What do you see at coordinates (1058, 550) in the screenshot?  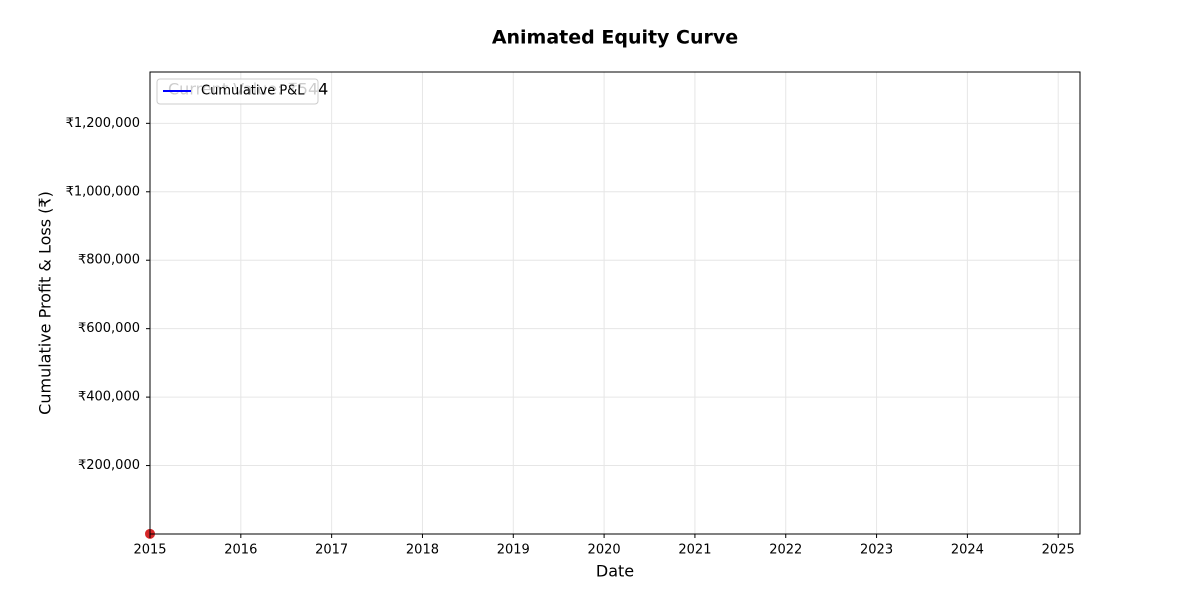 I see `x-tick-label: 2025` at bounding box center [1058, 550].